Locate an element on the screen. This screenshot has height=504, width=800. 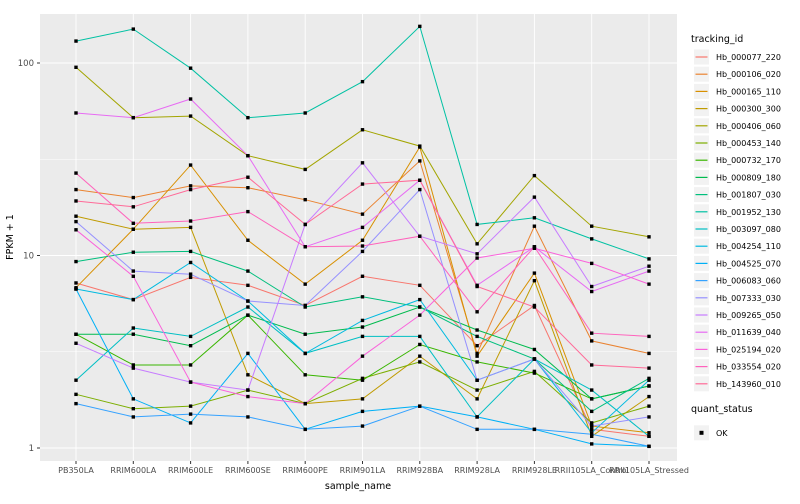
y-tick-label: 10 is located at coordinates (28, 257).